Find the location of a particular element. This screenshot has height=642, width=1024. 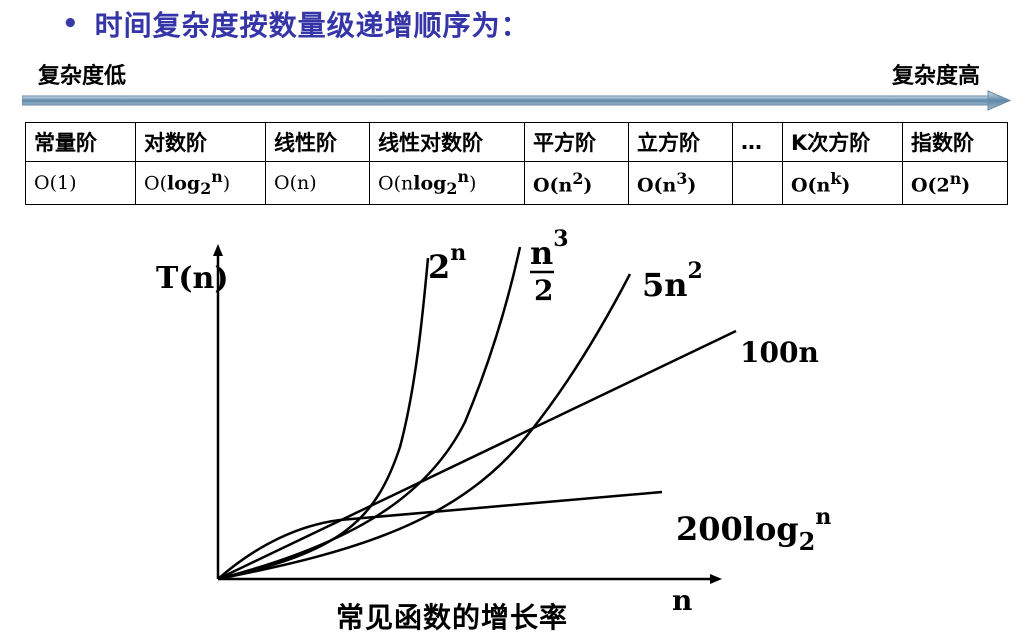

value-text: O(n) is located at coordinates (295, 183).